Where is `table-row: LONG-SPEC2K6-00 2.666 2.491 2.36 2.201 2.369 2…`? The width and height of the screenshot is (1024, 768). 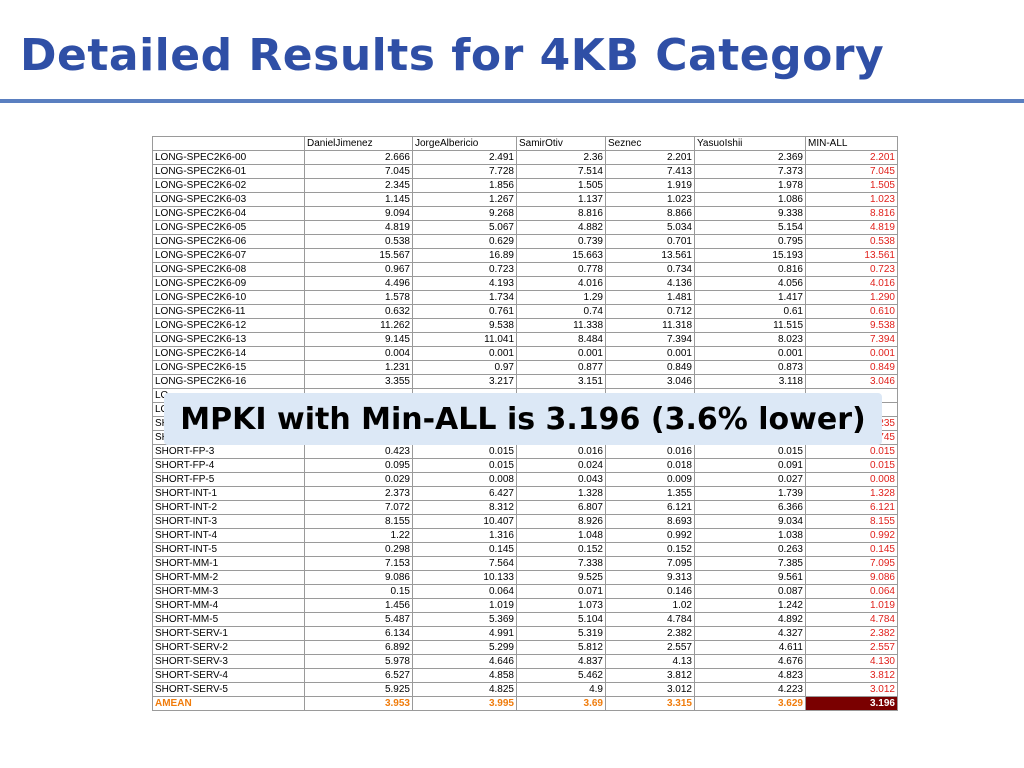 table-row: LONG-SPEC2K6-00 2.666 2.491 2.36 2.201 2.369 2… is located at coordinates (525, 157).